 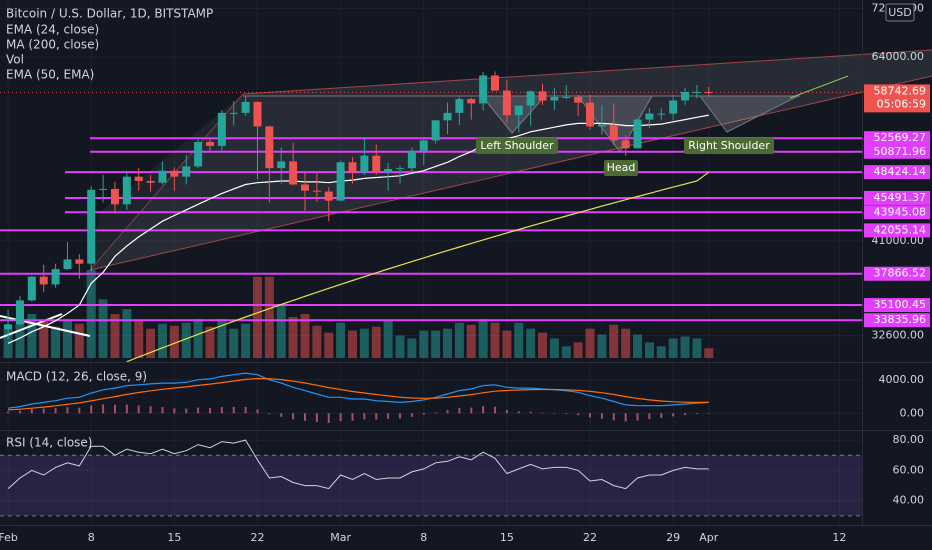 I want to click on wedge-upper, so click(x=587, y=72).